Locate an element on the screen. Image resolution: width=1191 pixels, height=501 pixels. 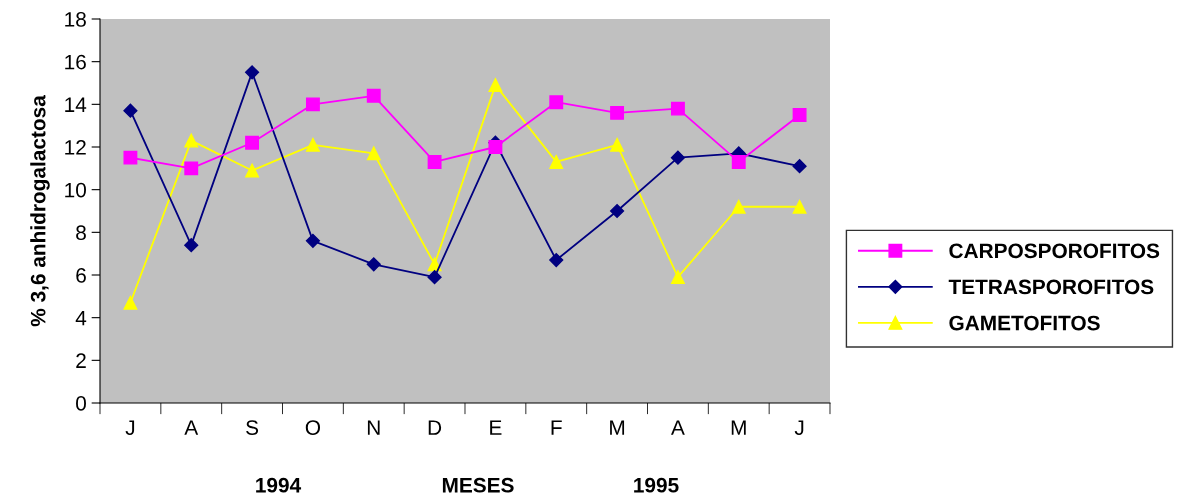
x-axis-title: MESES is located at coordinates (478, 485).